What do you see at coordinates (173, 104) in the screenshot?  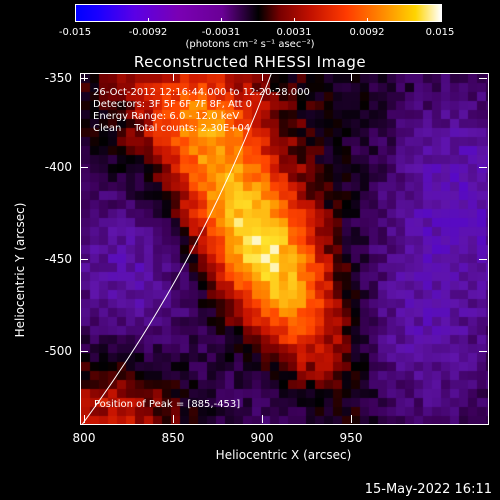 I see `info-detectors: Detectors: 3F 5F 6F 7F 8F, Att 0` at bounding box center [173, 104].